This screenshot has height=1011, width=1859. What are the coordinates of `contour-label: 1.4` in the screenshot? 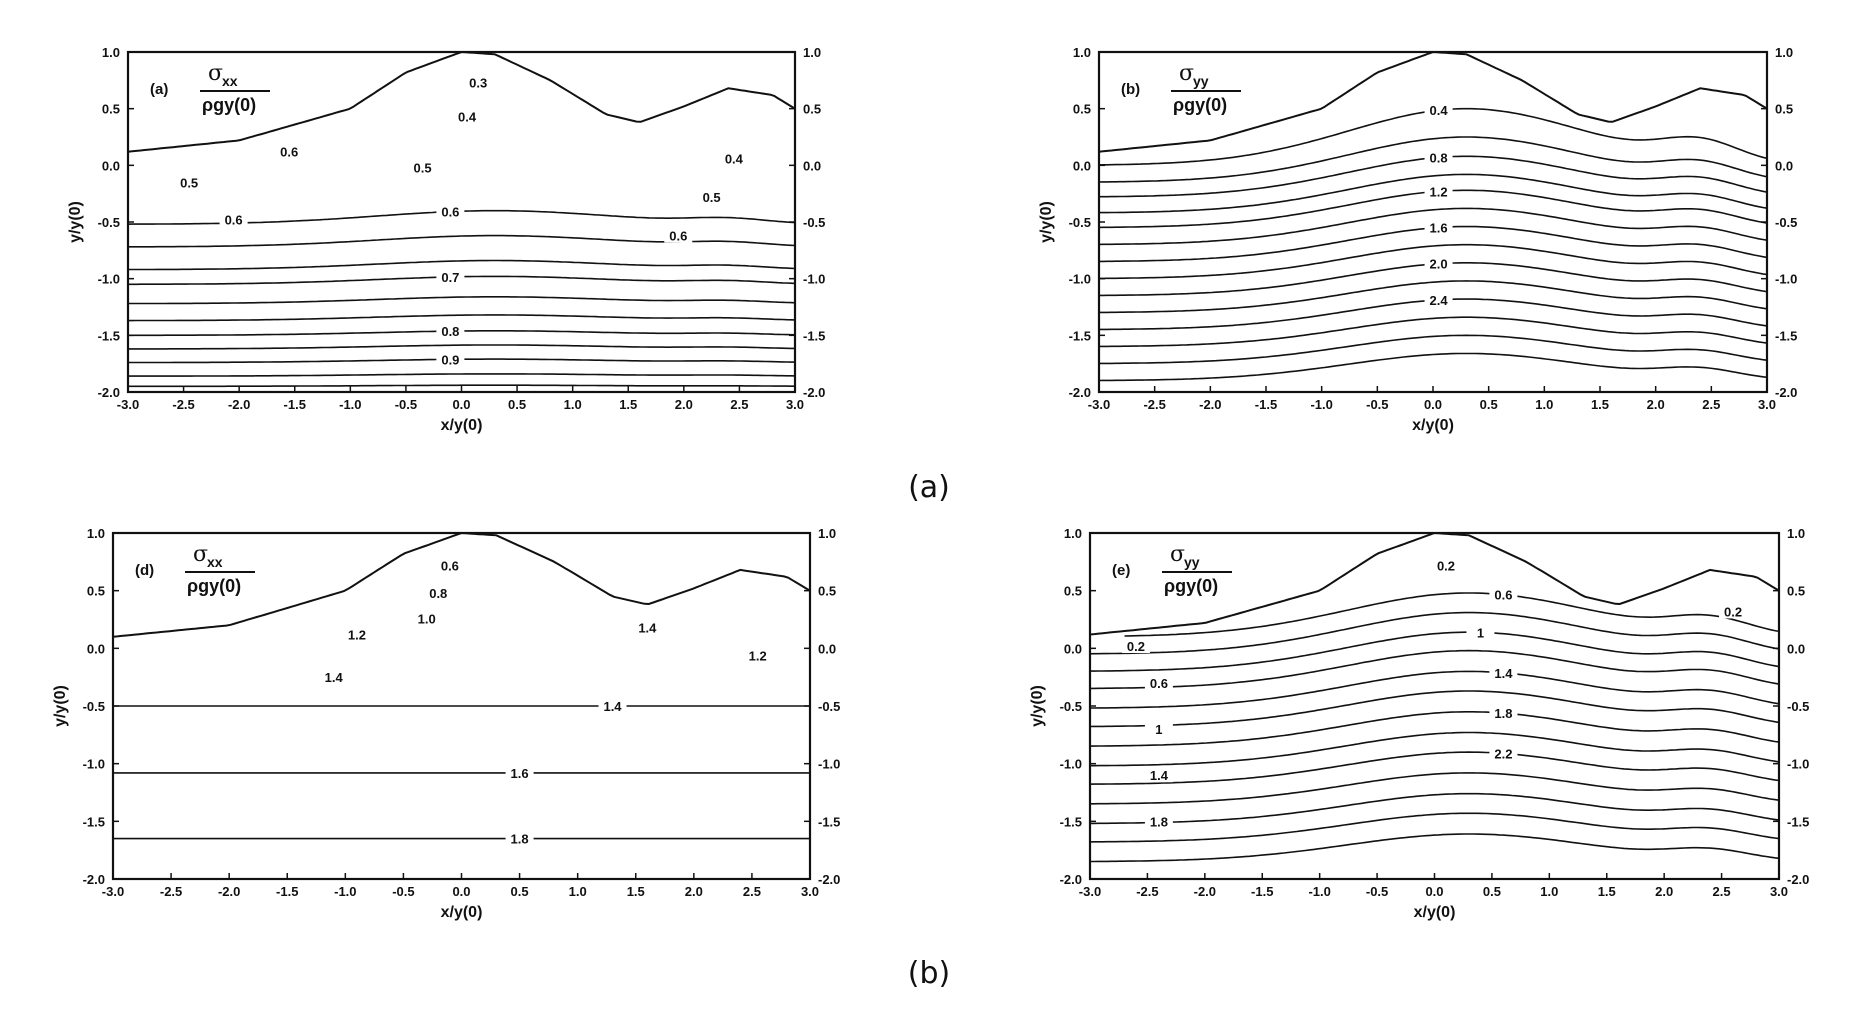 It's located at (647, 628).